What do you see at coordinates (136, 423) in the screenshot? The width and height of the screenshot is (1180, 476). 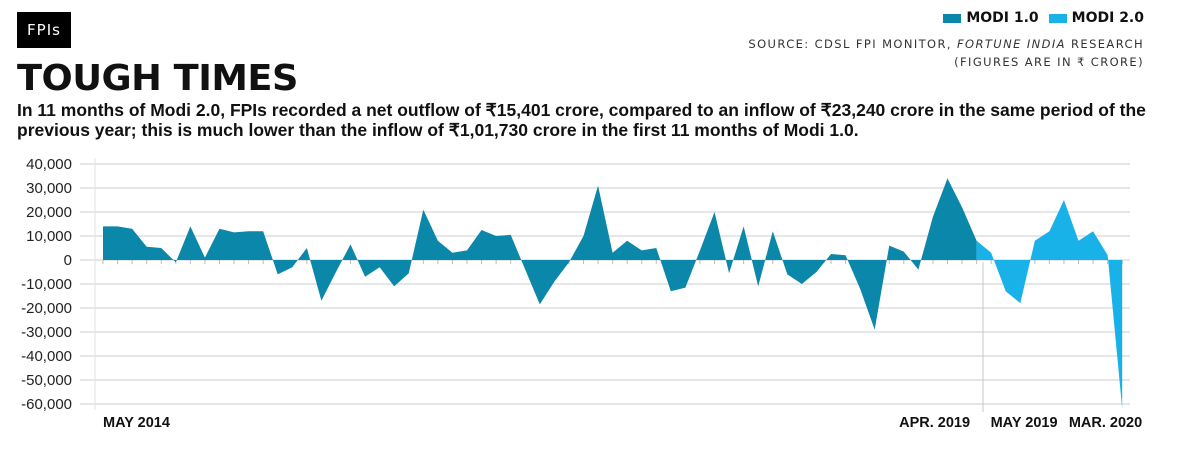 I see `x-tick-label: MAY 2014` at bounding box center [136, 423].